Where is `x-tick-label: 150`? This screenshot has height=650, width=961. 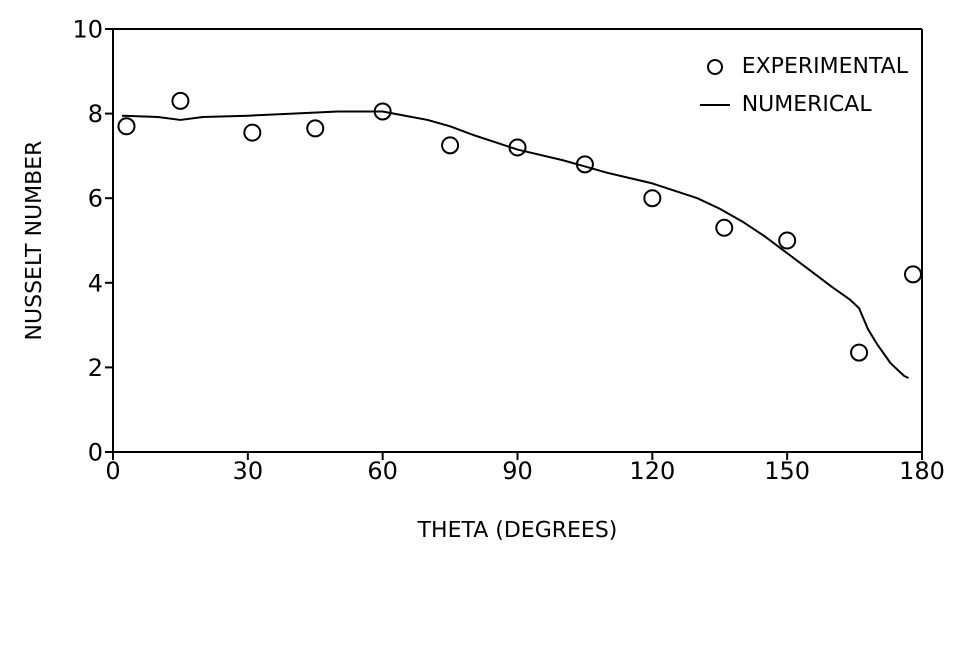
x-tick-label: 150 is located at coordinates (787, 471).